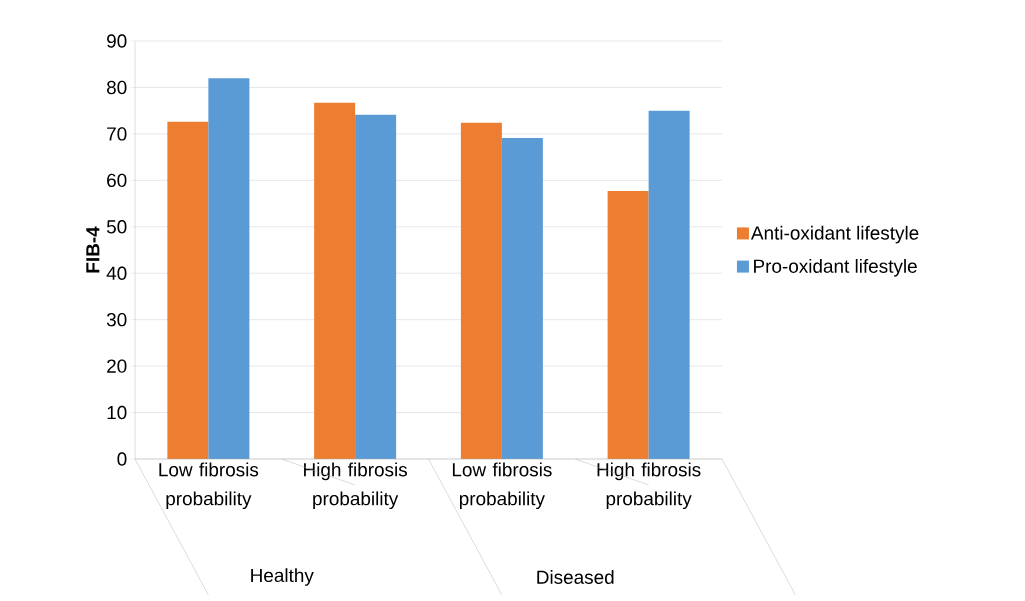  I want to click on text: Diseased, so click(575, 577).